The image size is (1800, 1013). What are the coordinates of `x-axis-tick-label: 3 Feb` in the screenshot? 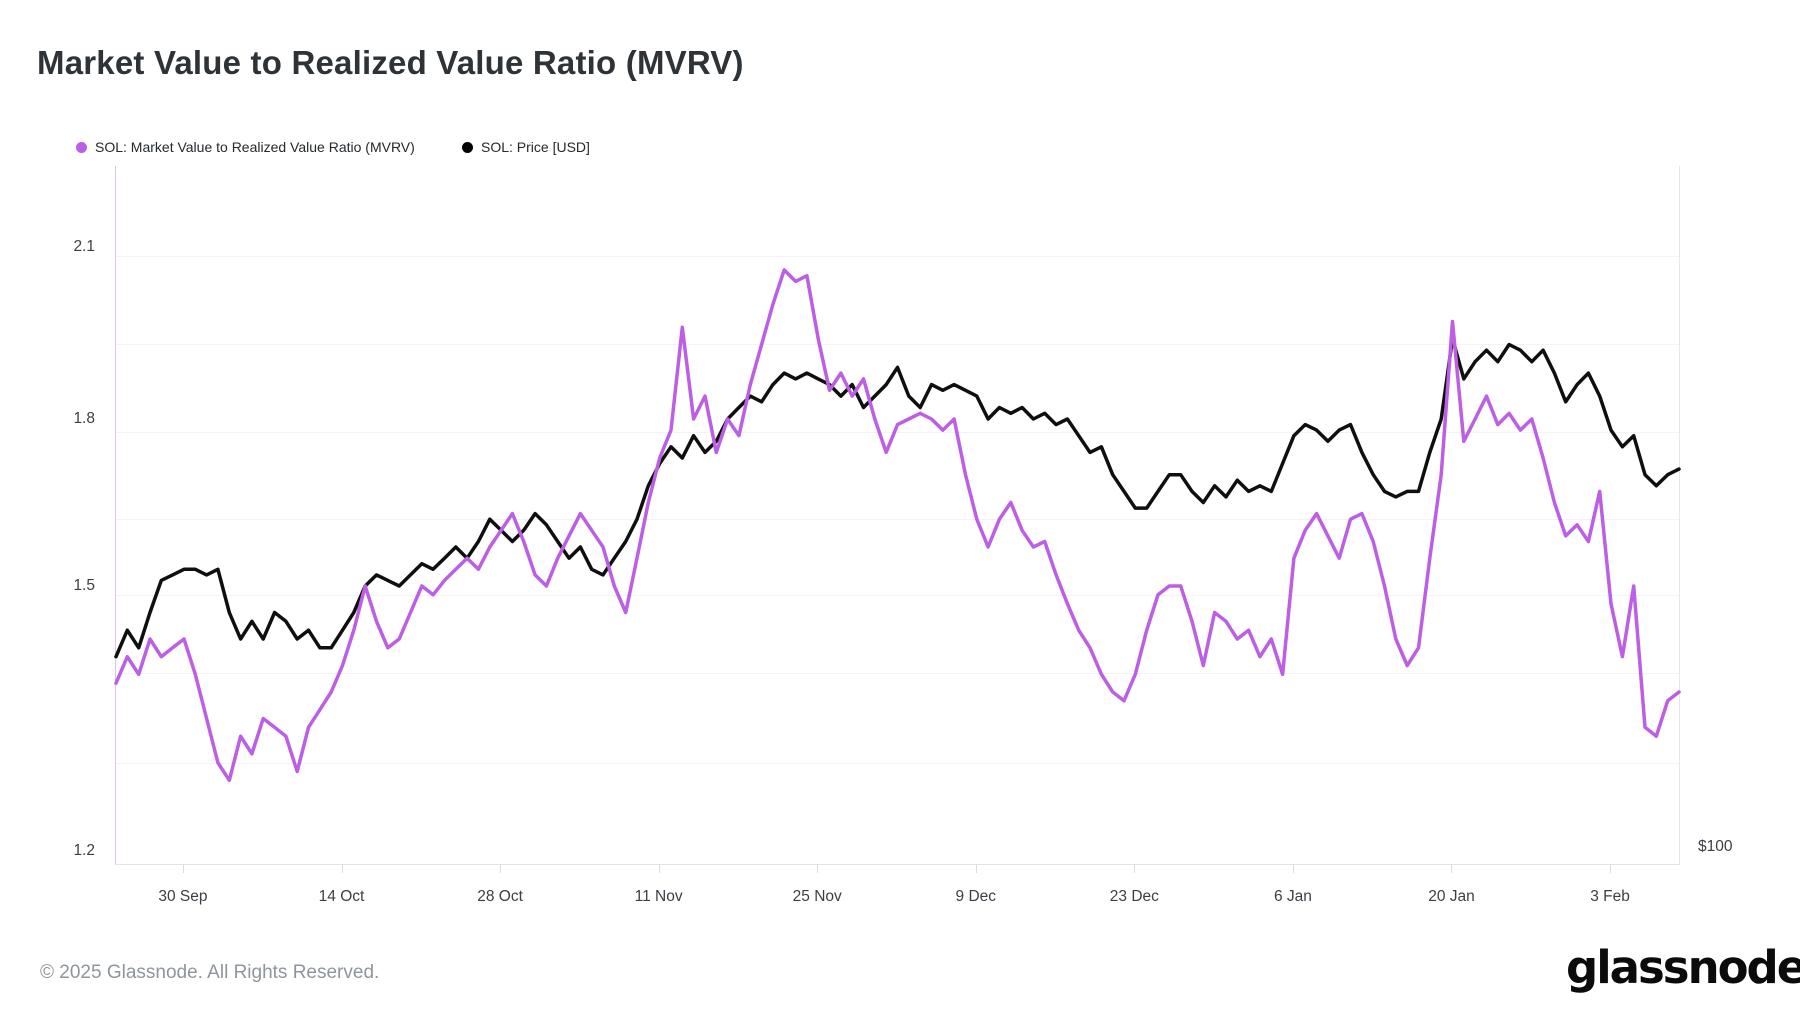 It's located at (1610, 896).